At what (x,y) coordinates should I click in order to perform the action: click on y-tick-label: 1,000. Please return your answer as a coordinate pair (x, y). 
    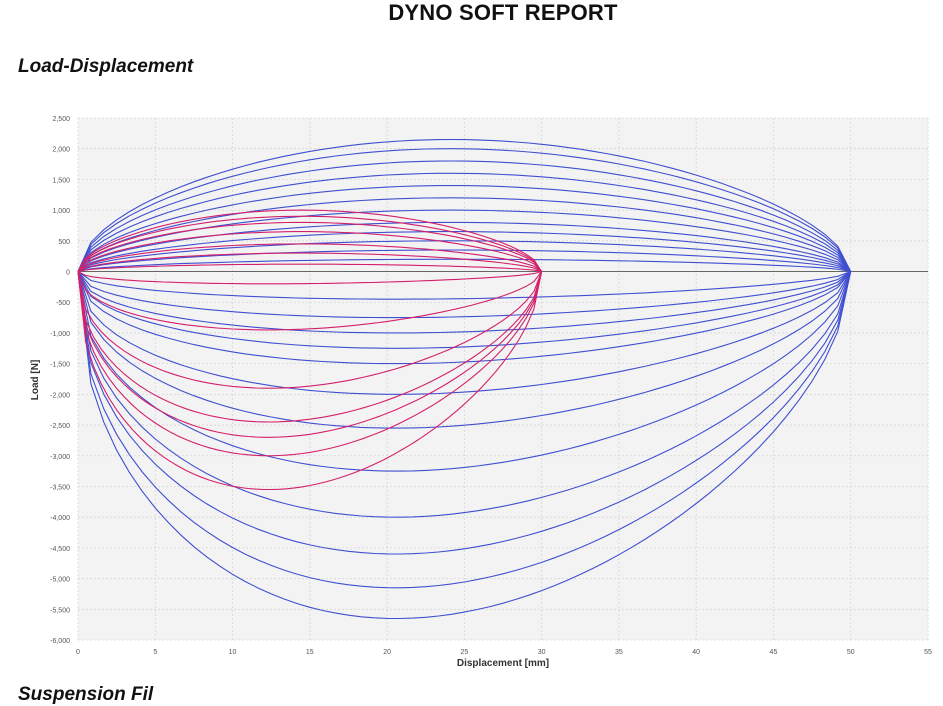
    Looking at the image, I should click on (61, 211).